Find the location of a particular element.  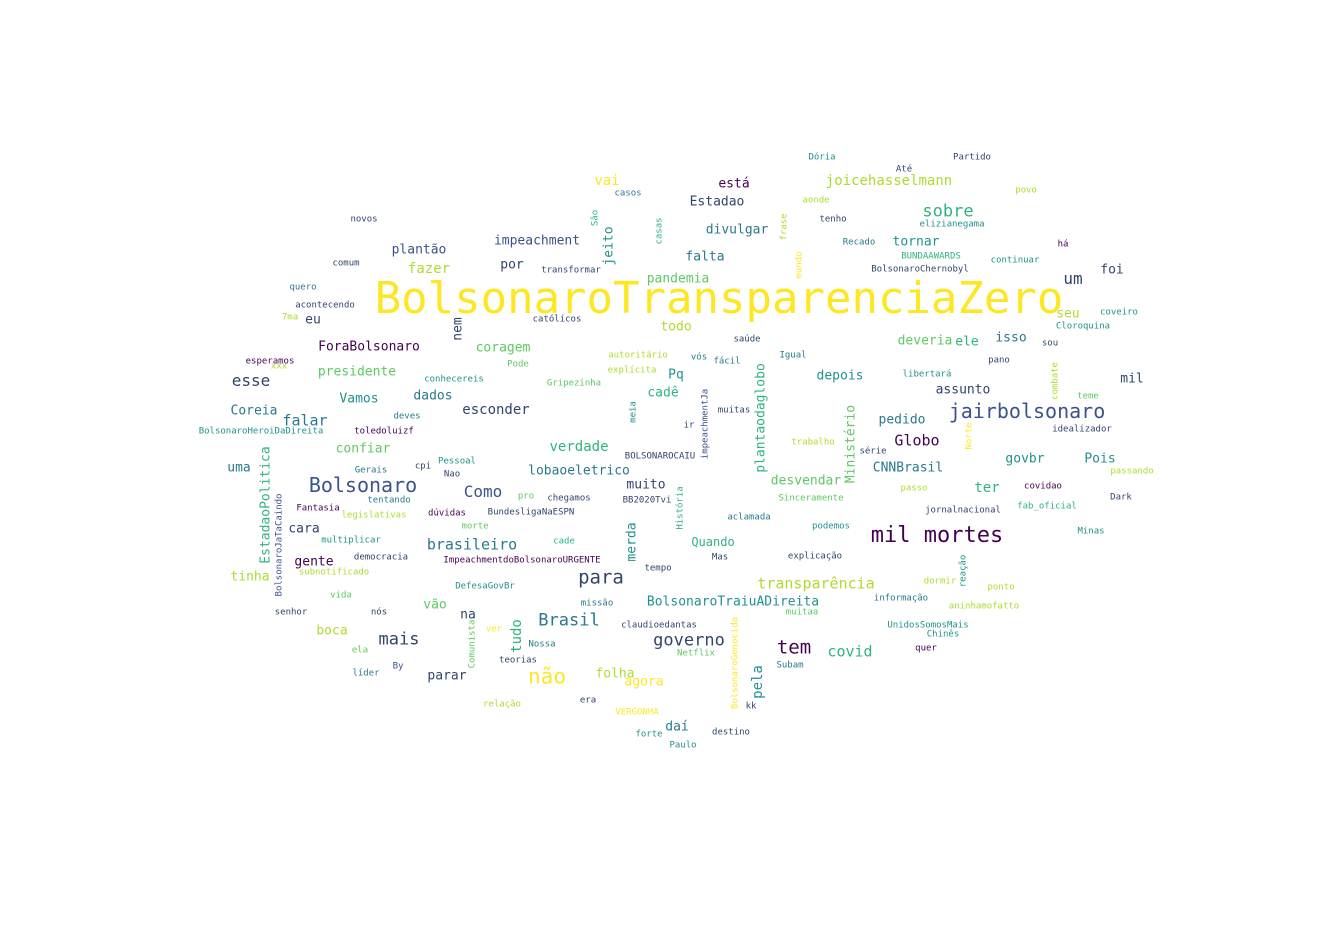

word-casas: casas is located at coordinates (659, 231).